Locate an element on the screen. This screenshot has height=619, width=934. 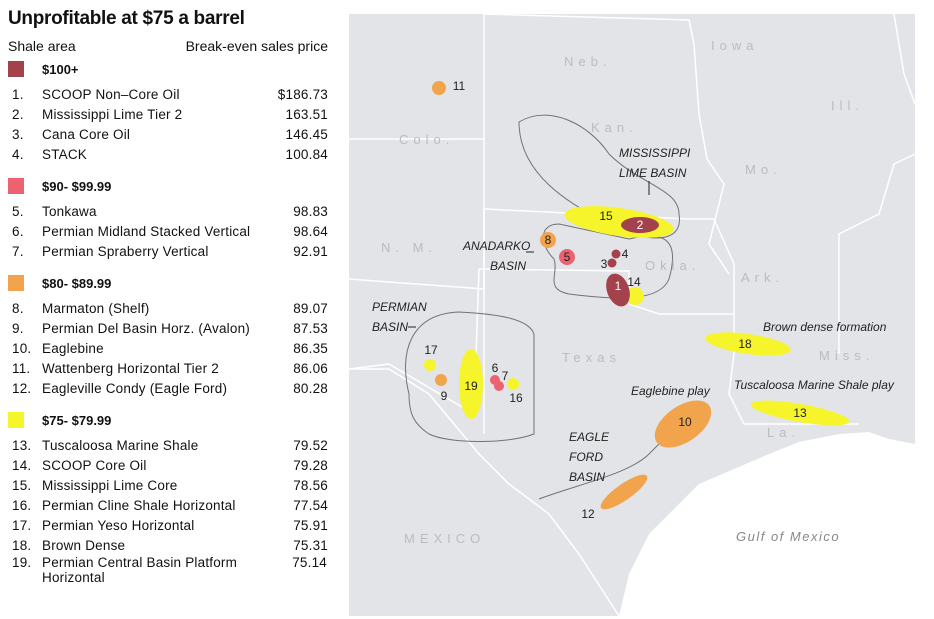
area-name: Permian Yeso Horizontal is located at coordinates (118, 525).